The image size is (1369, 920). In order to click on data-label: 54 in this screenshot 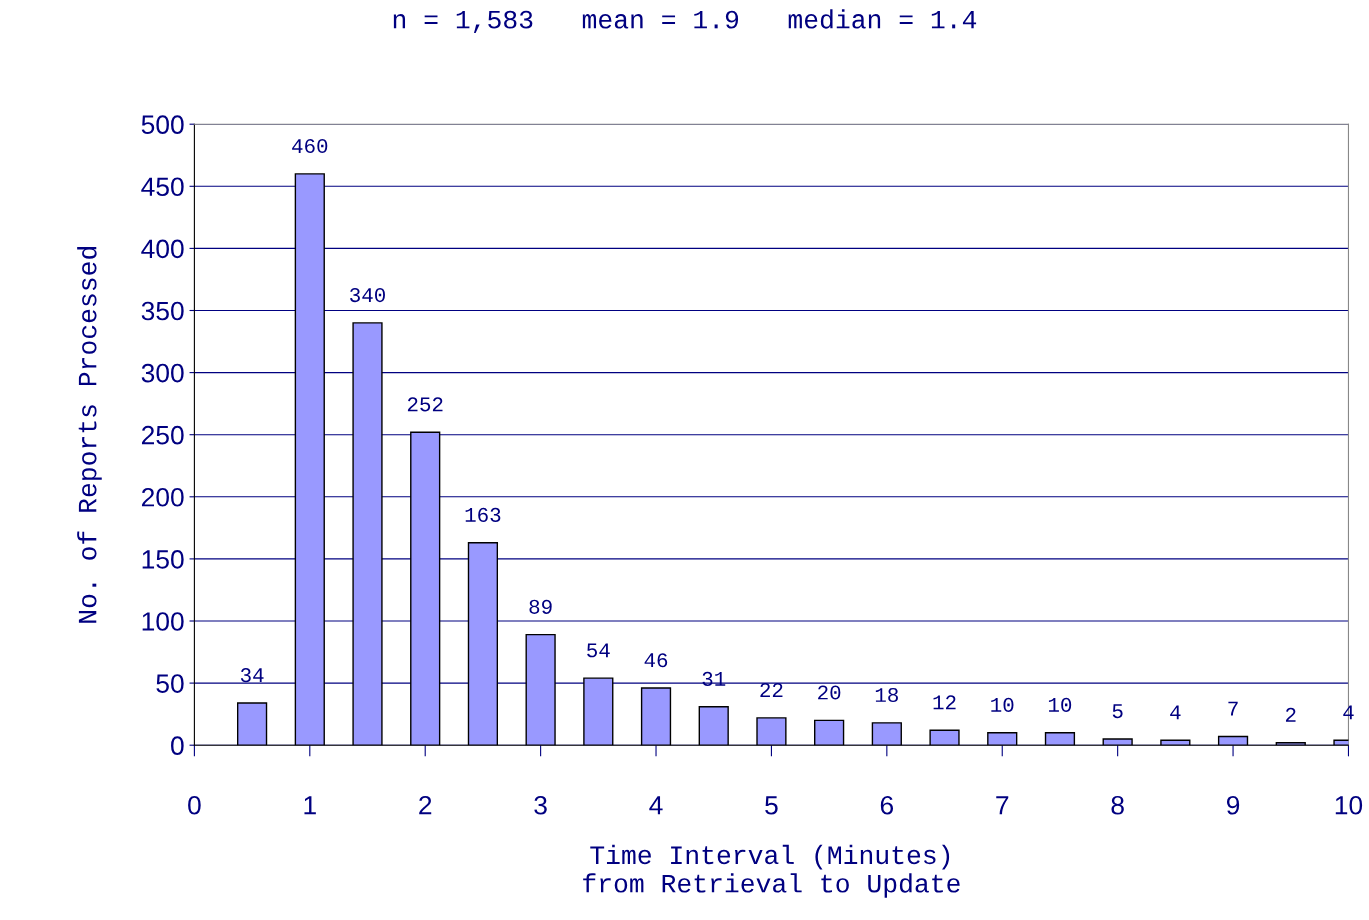, I will do `click(598, 650)`.